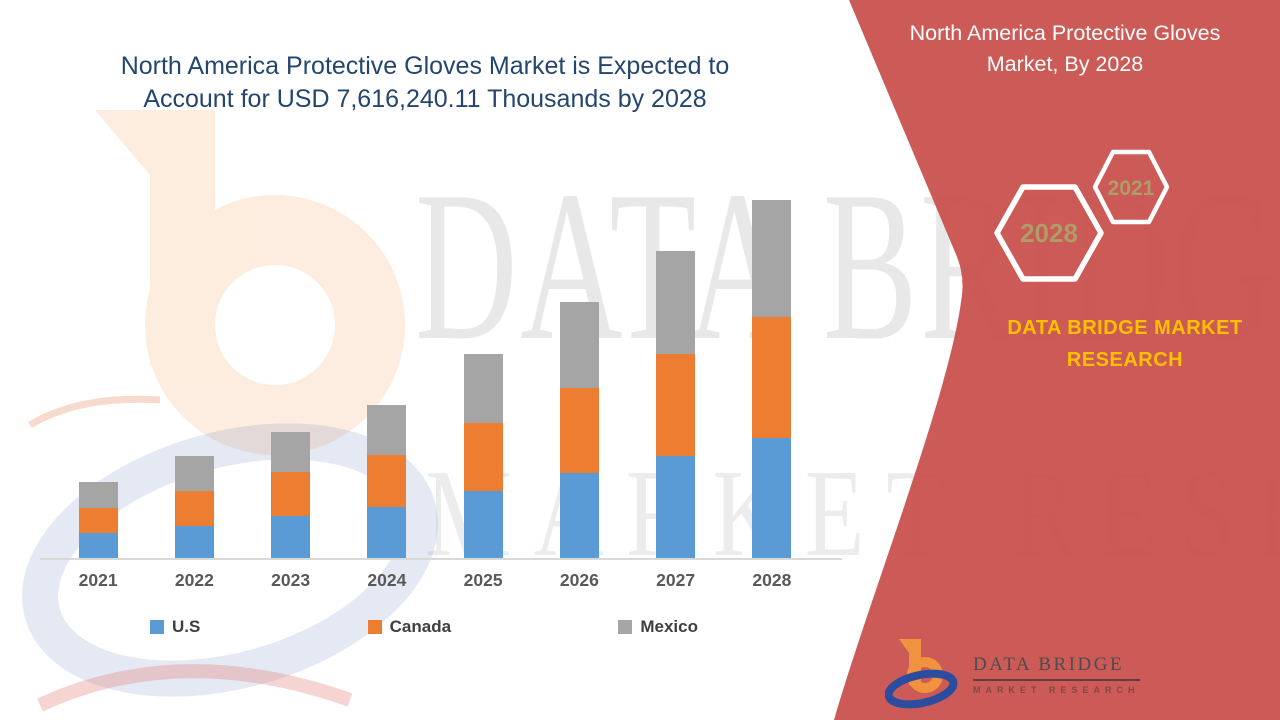 Image resolution: width=1280 pixels, height=720 pixels. I want to click on hexagon-2021-badge: 2021, so click(1131, 187).